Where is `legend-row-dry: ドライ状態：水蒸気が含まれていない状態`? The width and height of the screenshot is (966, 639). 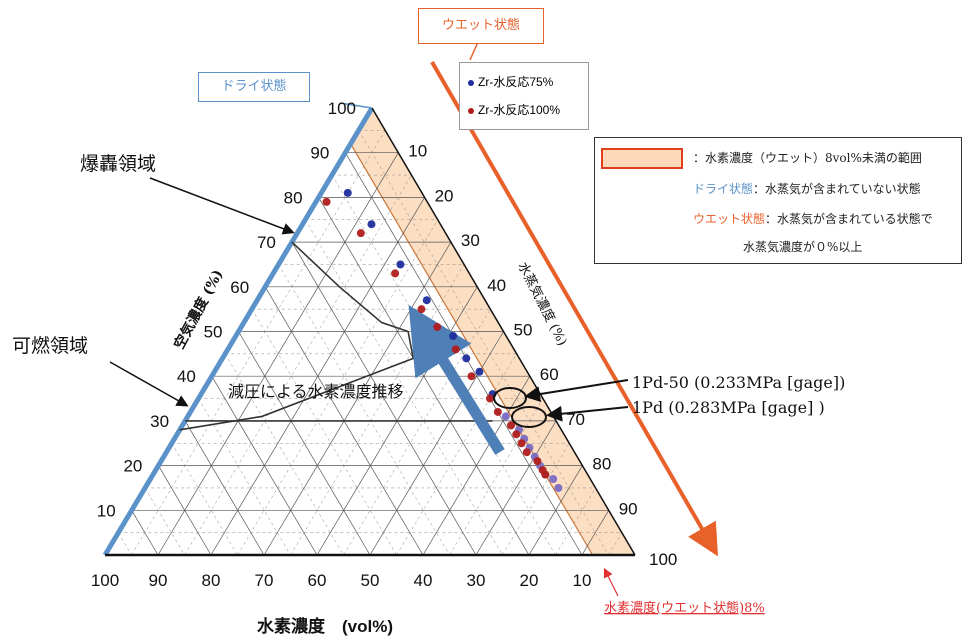 legend-row-dry: ドライ状態：水蒸気が含まれていない状態 is located at coordinates (807, 188).